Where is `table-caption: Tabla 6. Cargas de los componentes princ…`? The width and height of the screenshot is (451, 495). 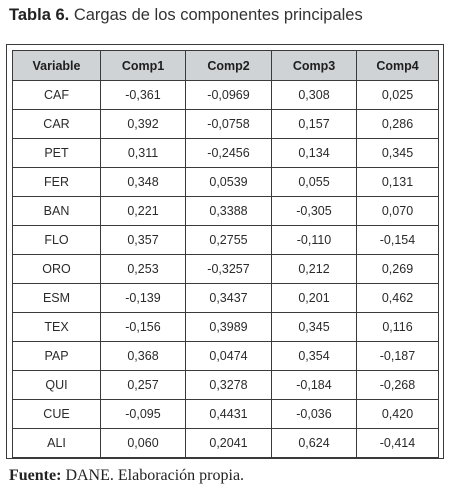 table-caption: Tabla 6. Cargas de los componentes princ… is located at coordinates (186, 15).